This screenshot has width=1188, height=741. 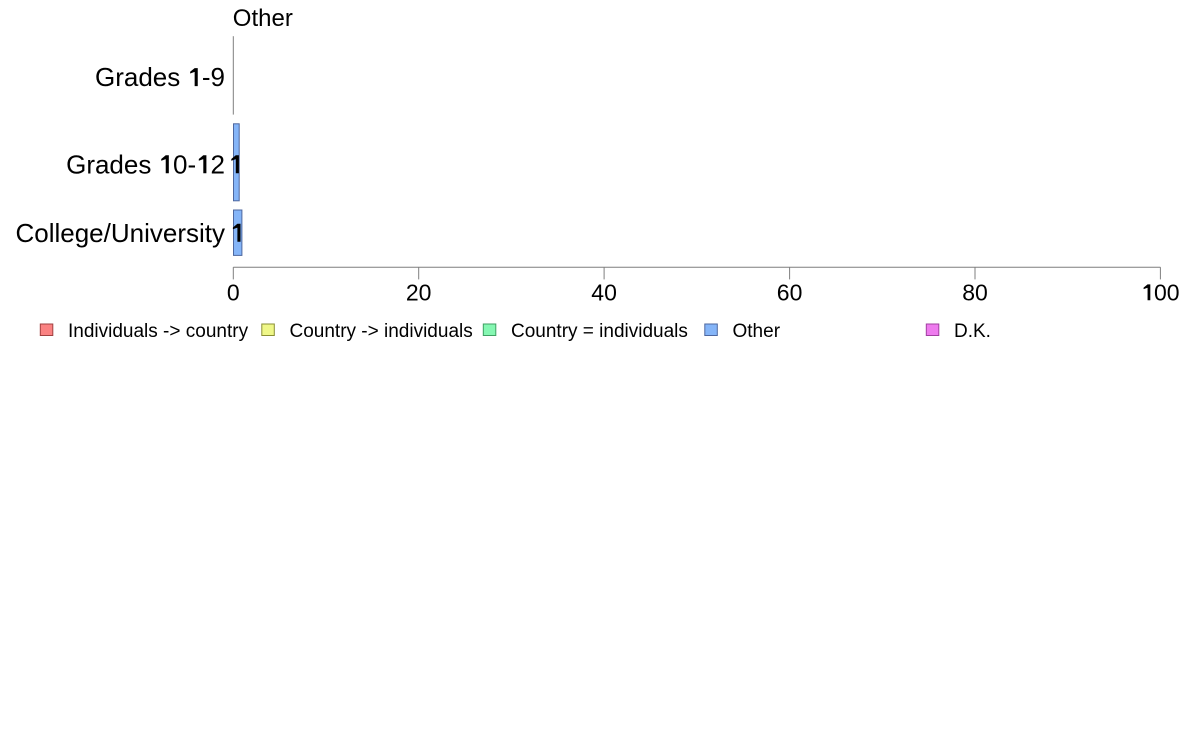 I want to click on svg-text: Individuals -> country, so click(x=158, y=331).